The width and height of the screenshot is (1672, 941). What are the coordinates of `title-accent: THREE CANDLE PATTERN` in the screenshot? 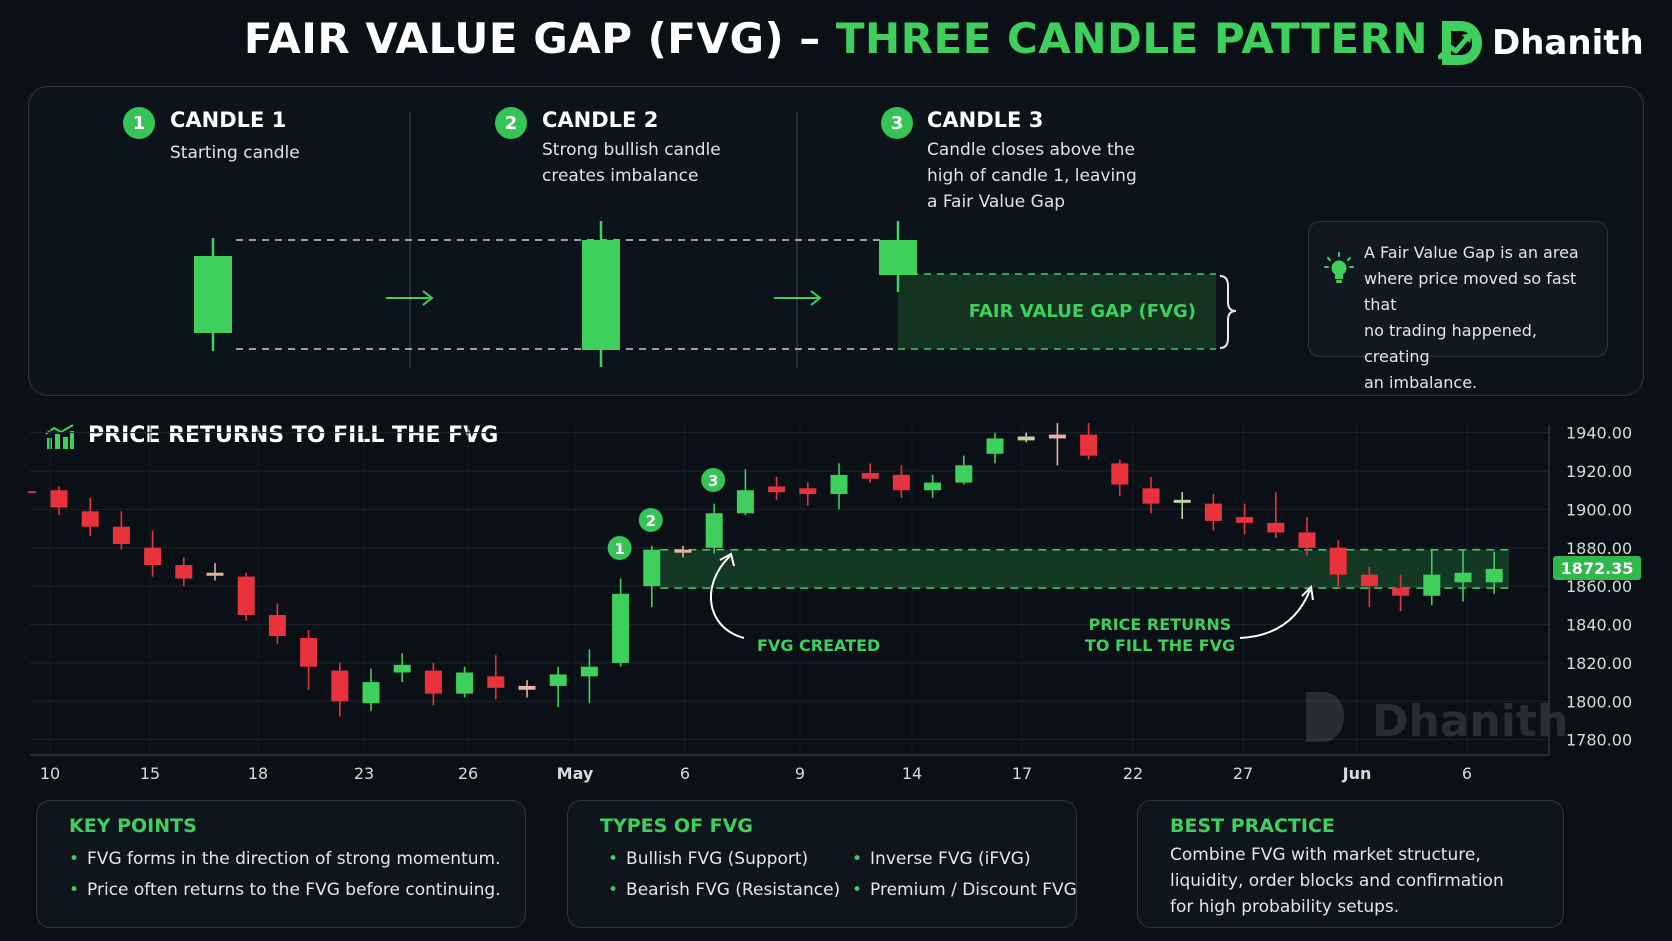 It's located at (1132, 38).